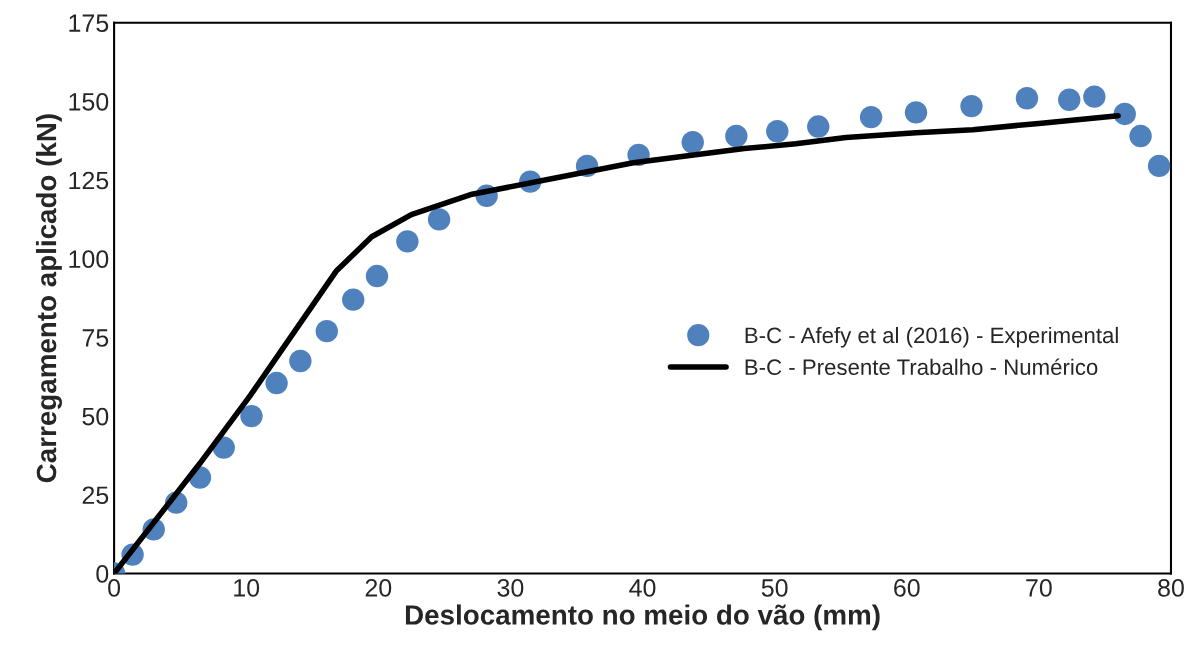 The width and height of the screenshot is (1201, 648). Describe the element at coordinates (114, 588) in the screenshot. I see `x-tick-label: 0` at that location.